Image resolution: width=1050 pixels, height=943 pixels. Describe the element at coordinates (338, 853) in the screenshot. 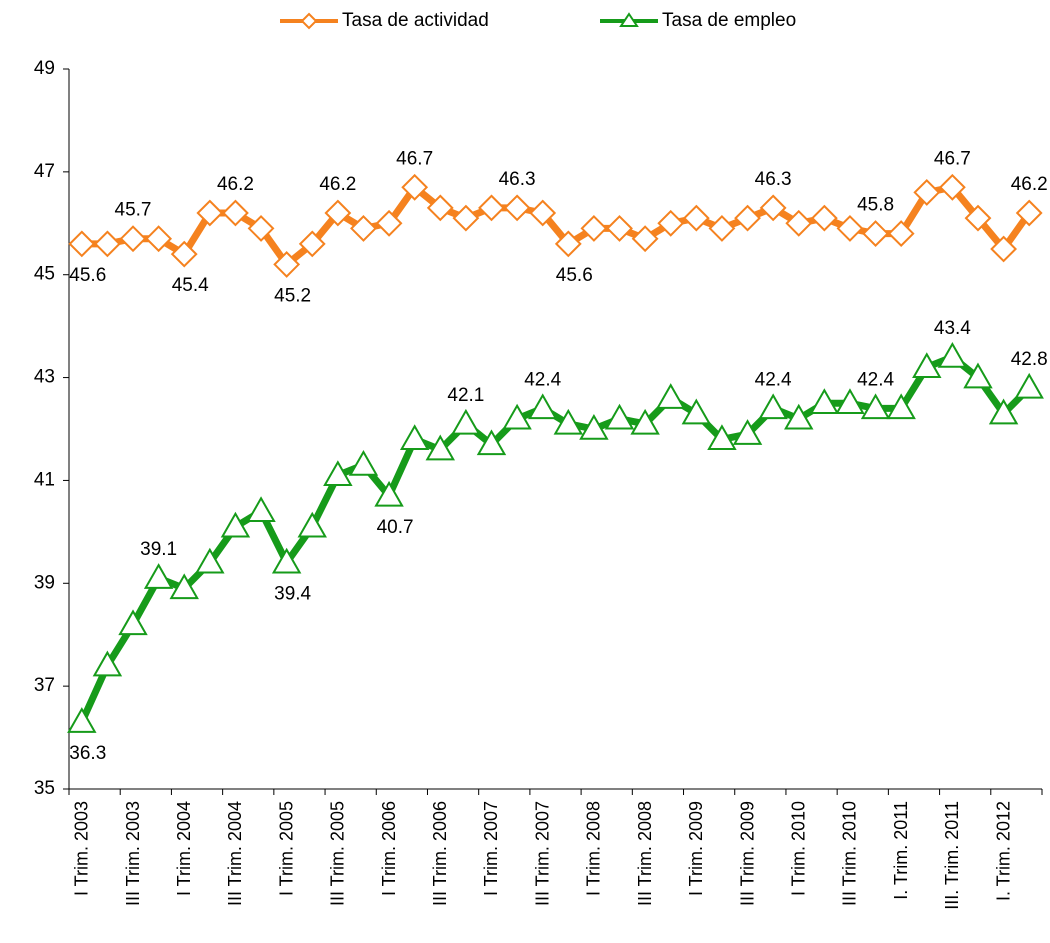

I see `x-tick-label: III Trim. 2005` at that location.